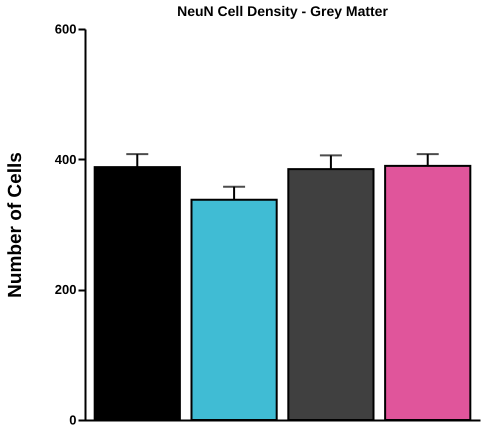 This screenshot has height=432, width=485. What do you see at coordinates (65, 159) in the screenshot?
I see `y-tick-label: 400` at bounding box center [65, 159].